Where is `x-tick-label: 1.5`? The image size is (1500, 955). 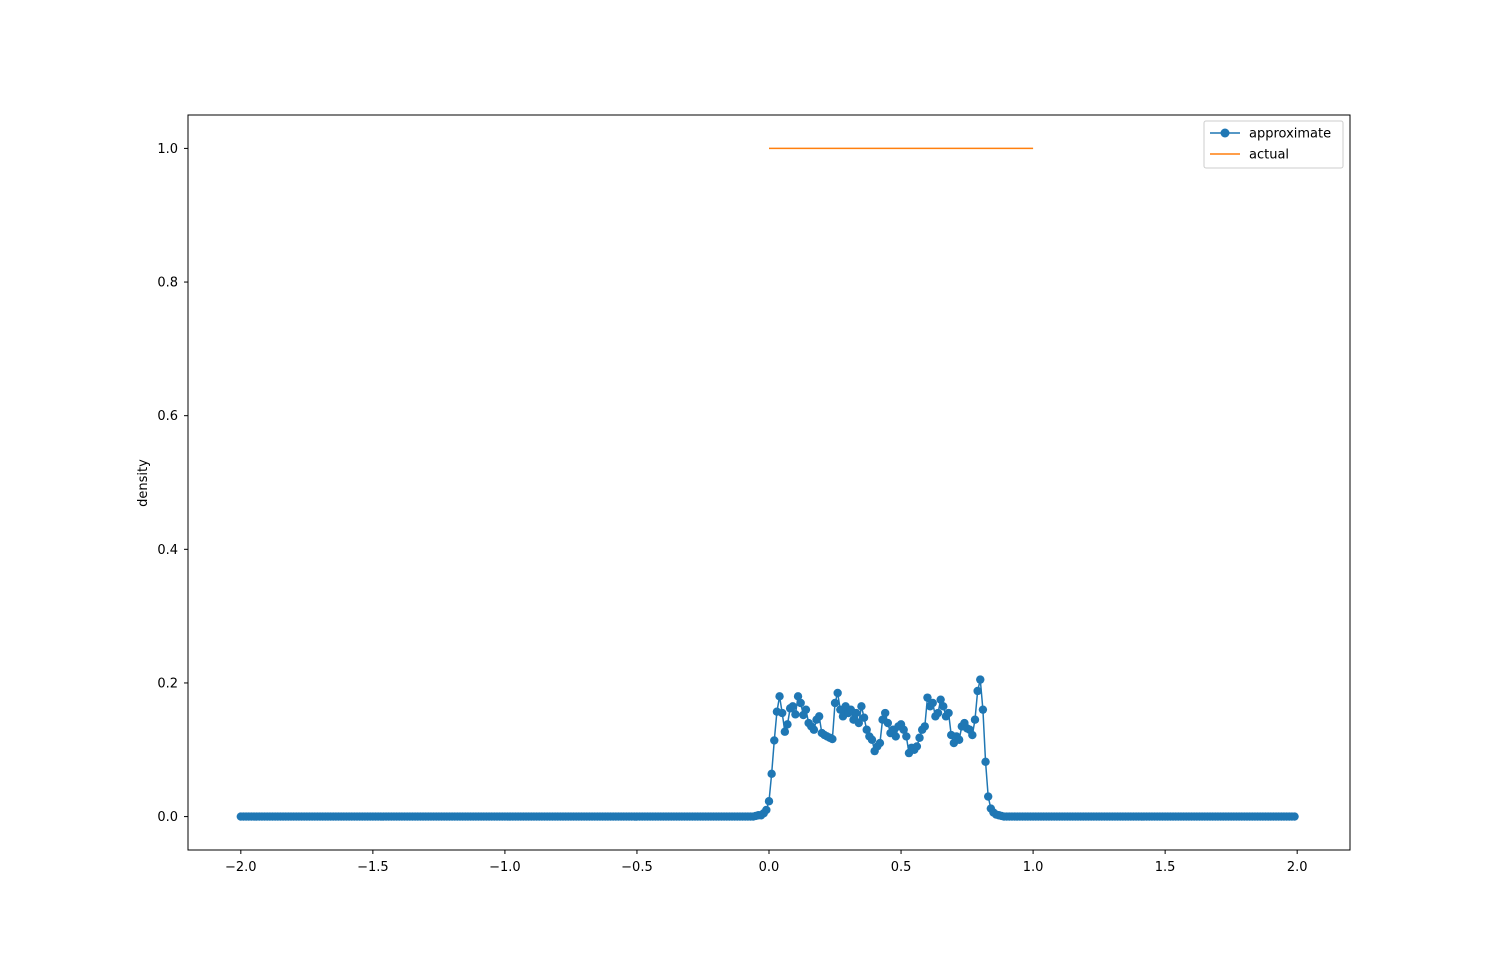 x-tick-label: 1.5 is located at coordinates (1165, 867).